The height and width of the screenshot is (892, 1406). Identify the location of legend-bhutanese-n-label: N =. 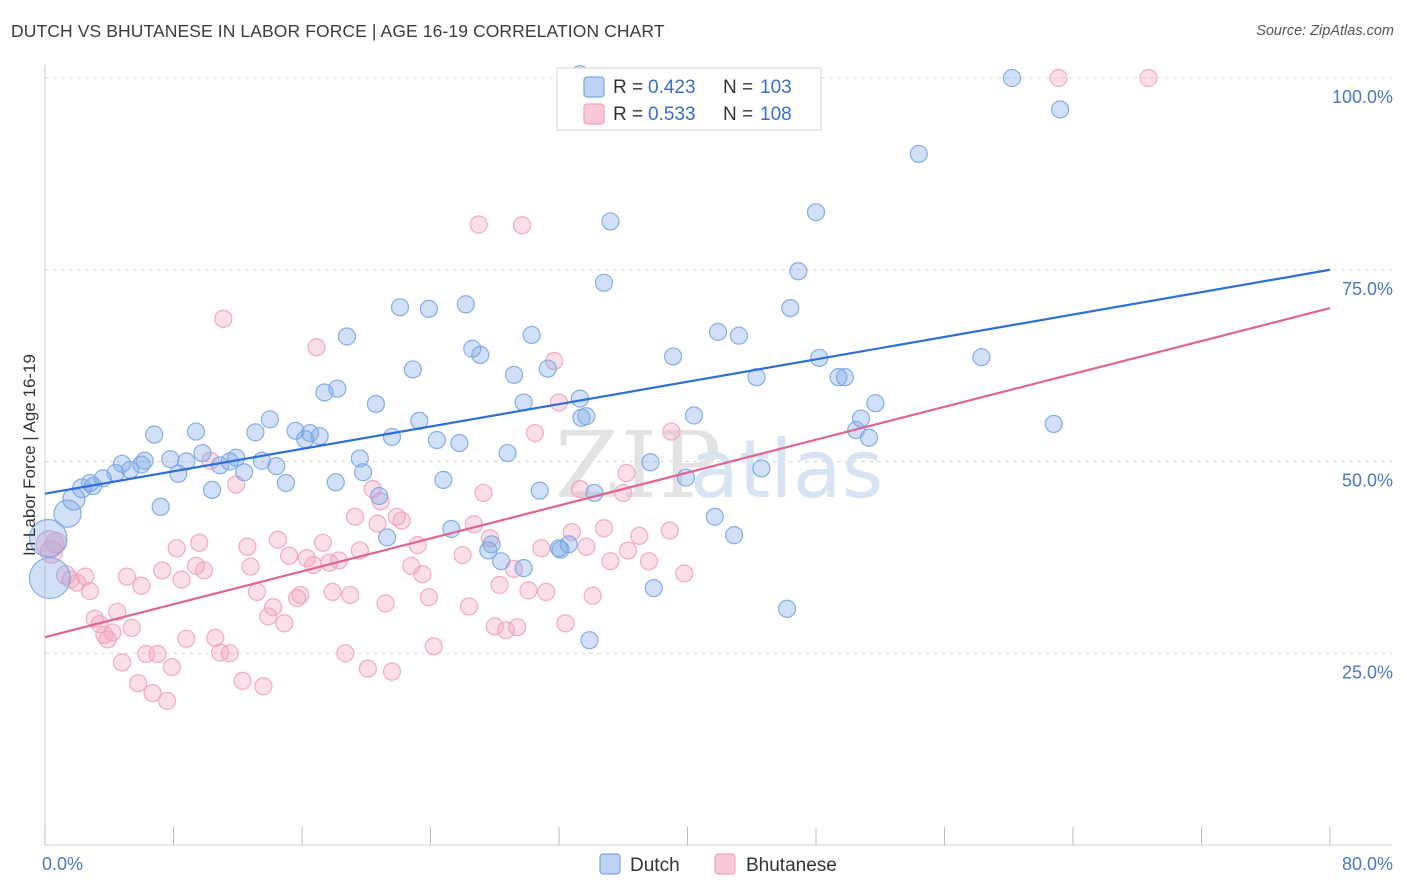
(738, 114).